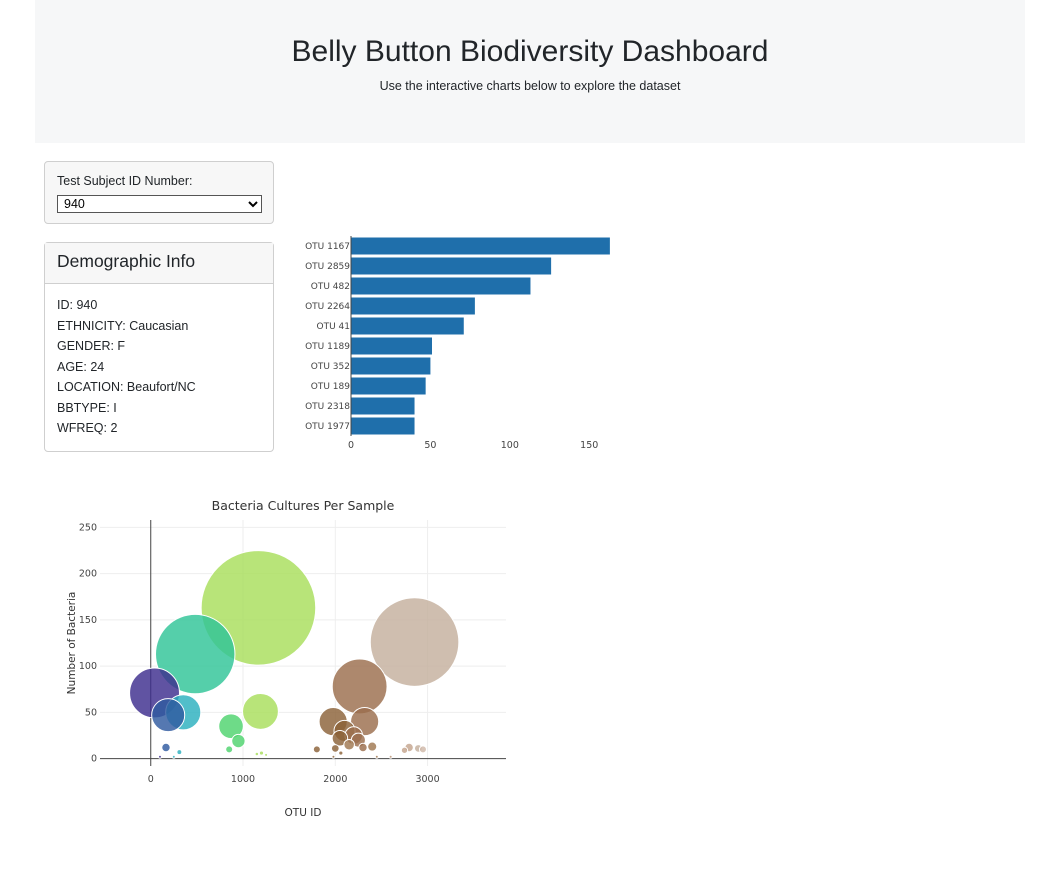  Describe the element at coordinates (351, 445) in the screenshot. I see `bar-x-tick-label: 0` at that location.